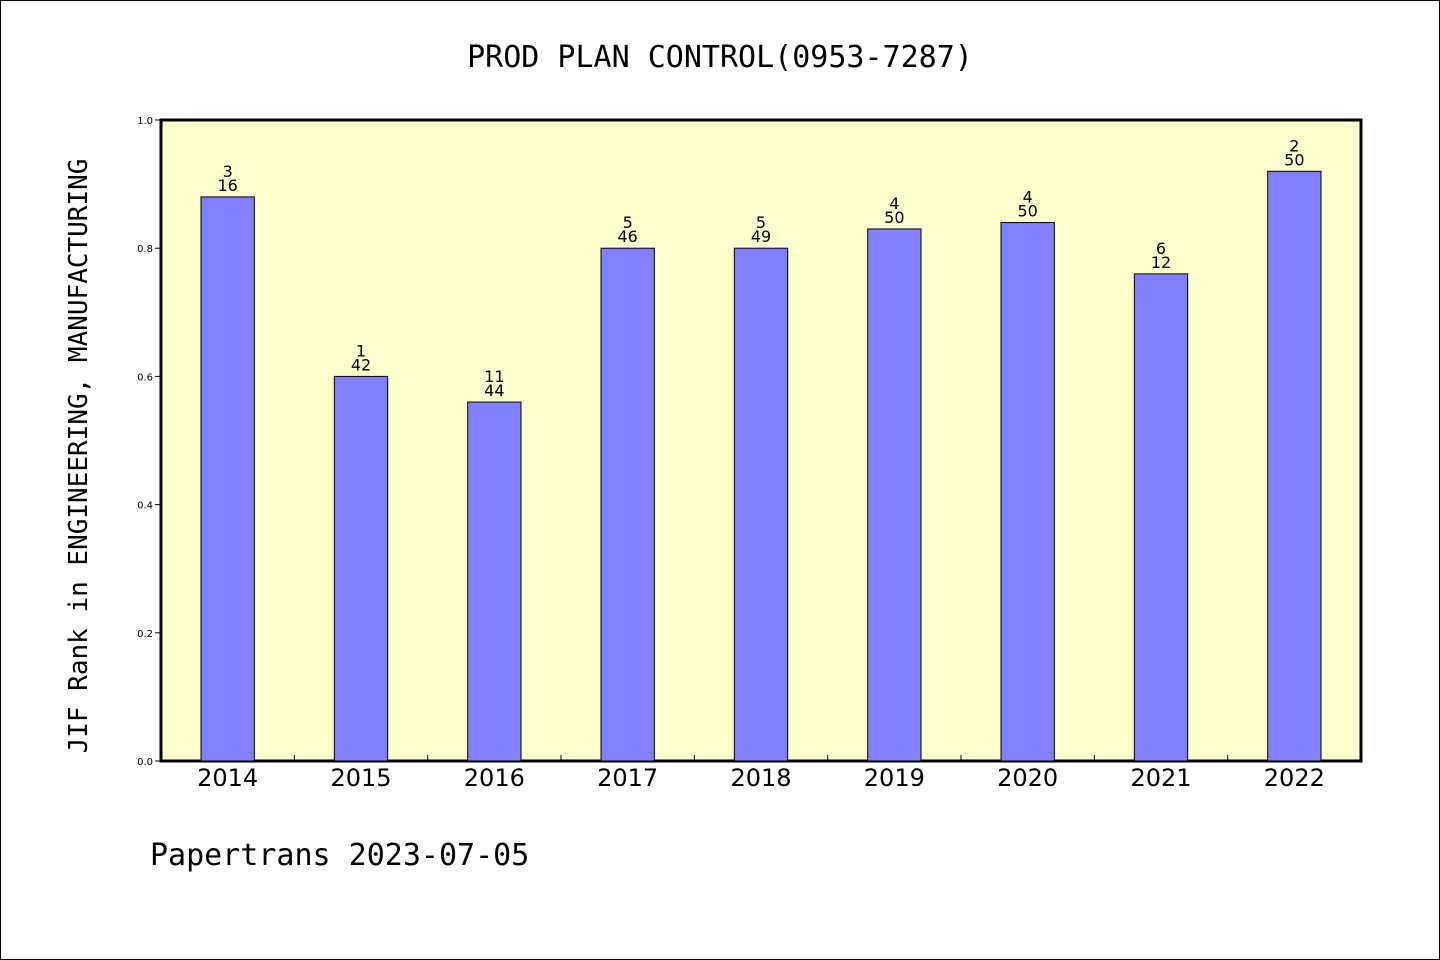 Image resolution: width=1440 pixels, height=960 pixels. Describe the element at coordinates (627, 778) in the screenshot. I see `x-category-label: 2017` at that location.